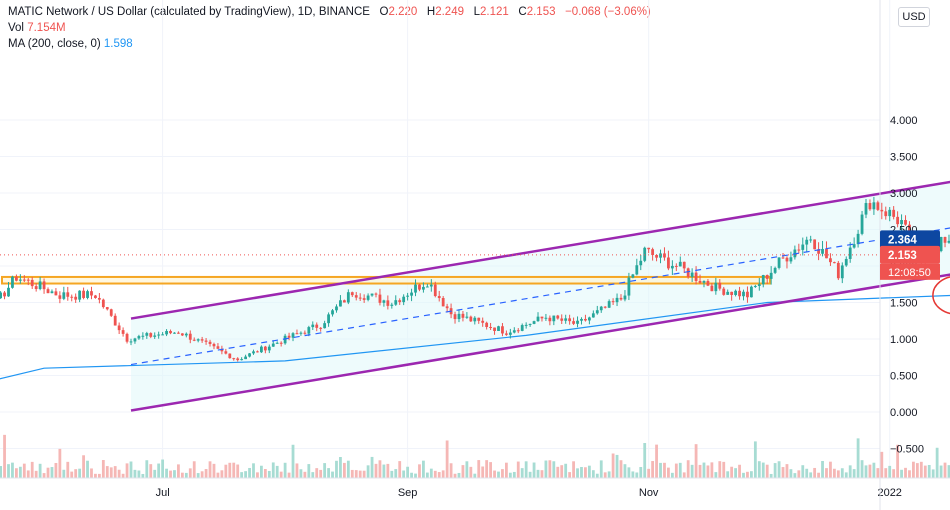  What do you see at coordinates (522, 12) in the screenshot?
I see `close-label: C` at bounding box center [522, 12].